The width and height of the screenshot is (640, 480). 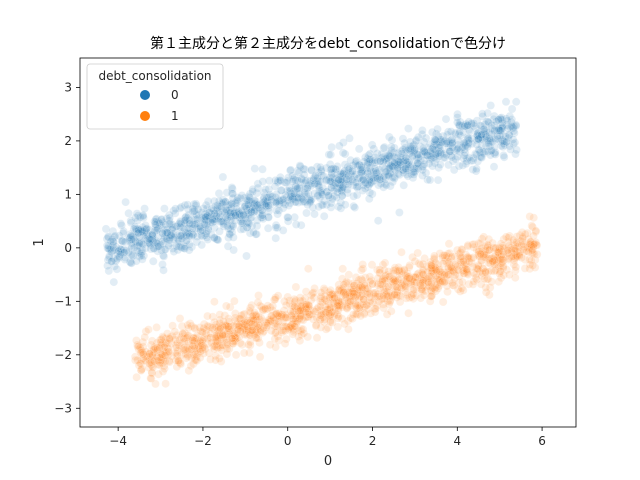 What do you see at coordinates (63, 301) in the screenshot?
I see `y-tick-label: −1` at bounding box center [63, 301].